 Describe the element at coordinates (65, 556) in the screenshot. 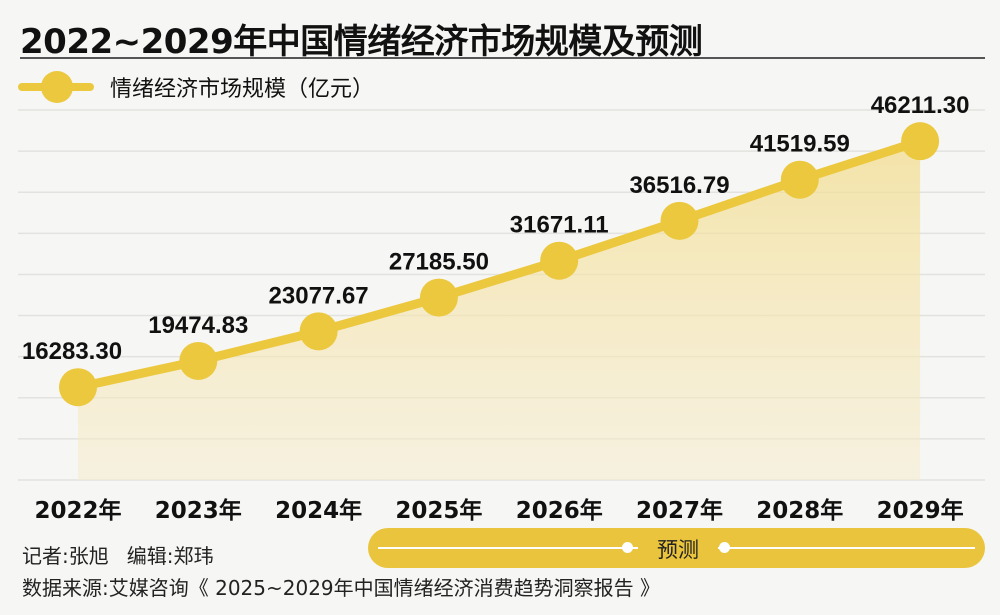

I see `reporter: 记者:张旭` at that location.